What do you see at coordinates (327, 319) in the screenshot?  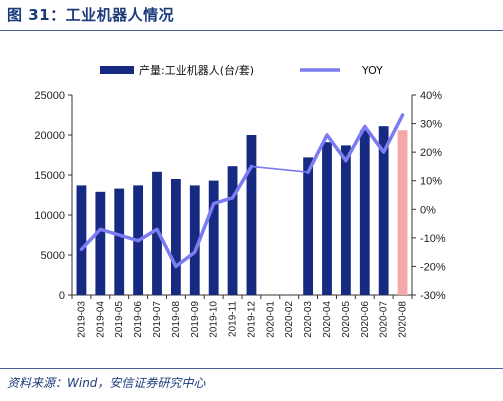 I see `x-tick-label: 2020-04` at bounding box center [327, 319].